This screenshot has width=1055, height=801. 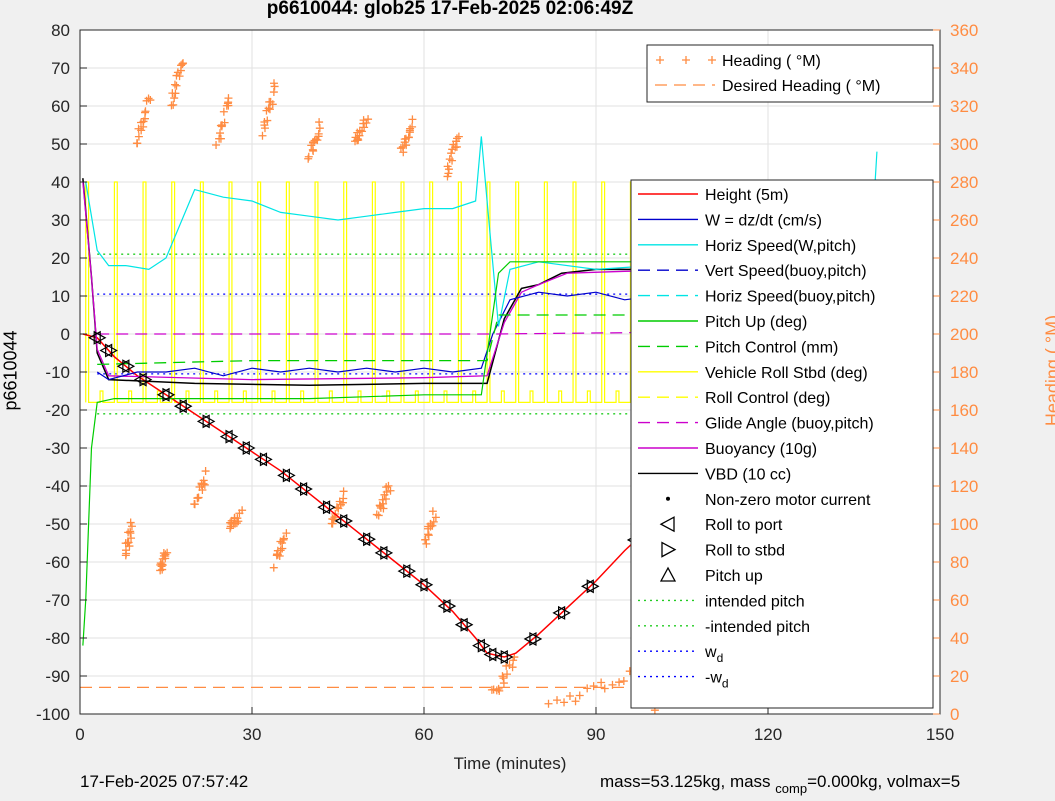 What do you see at coordinates (487, 332) in the screenshot?
I see `series-glide_angle` at bounding box center [487, 332].